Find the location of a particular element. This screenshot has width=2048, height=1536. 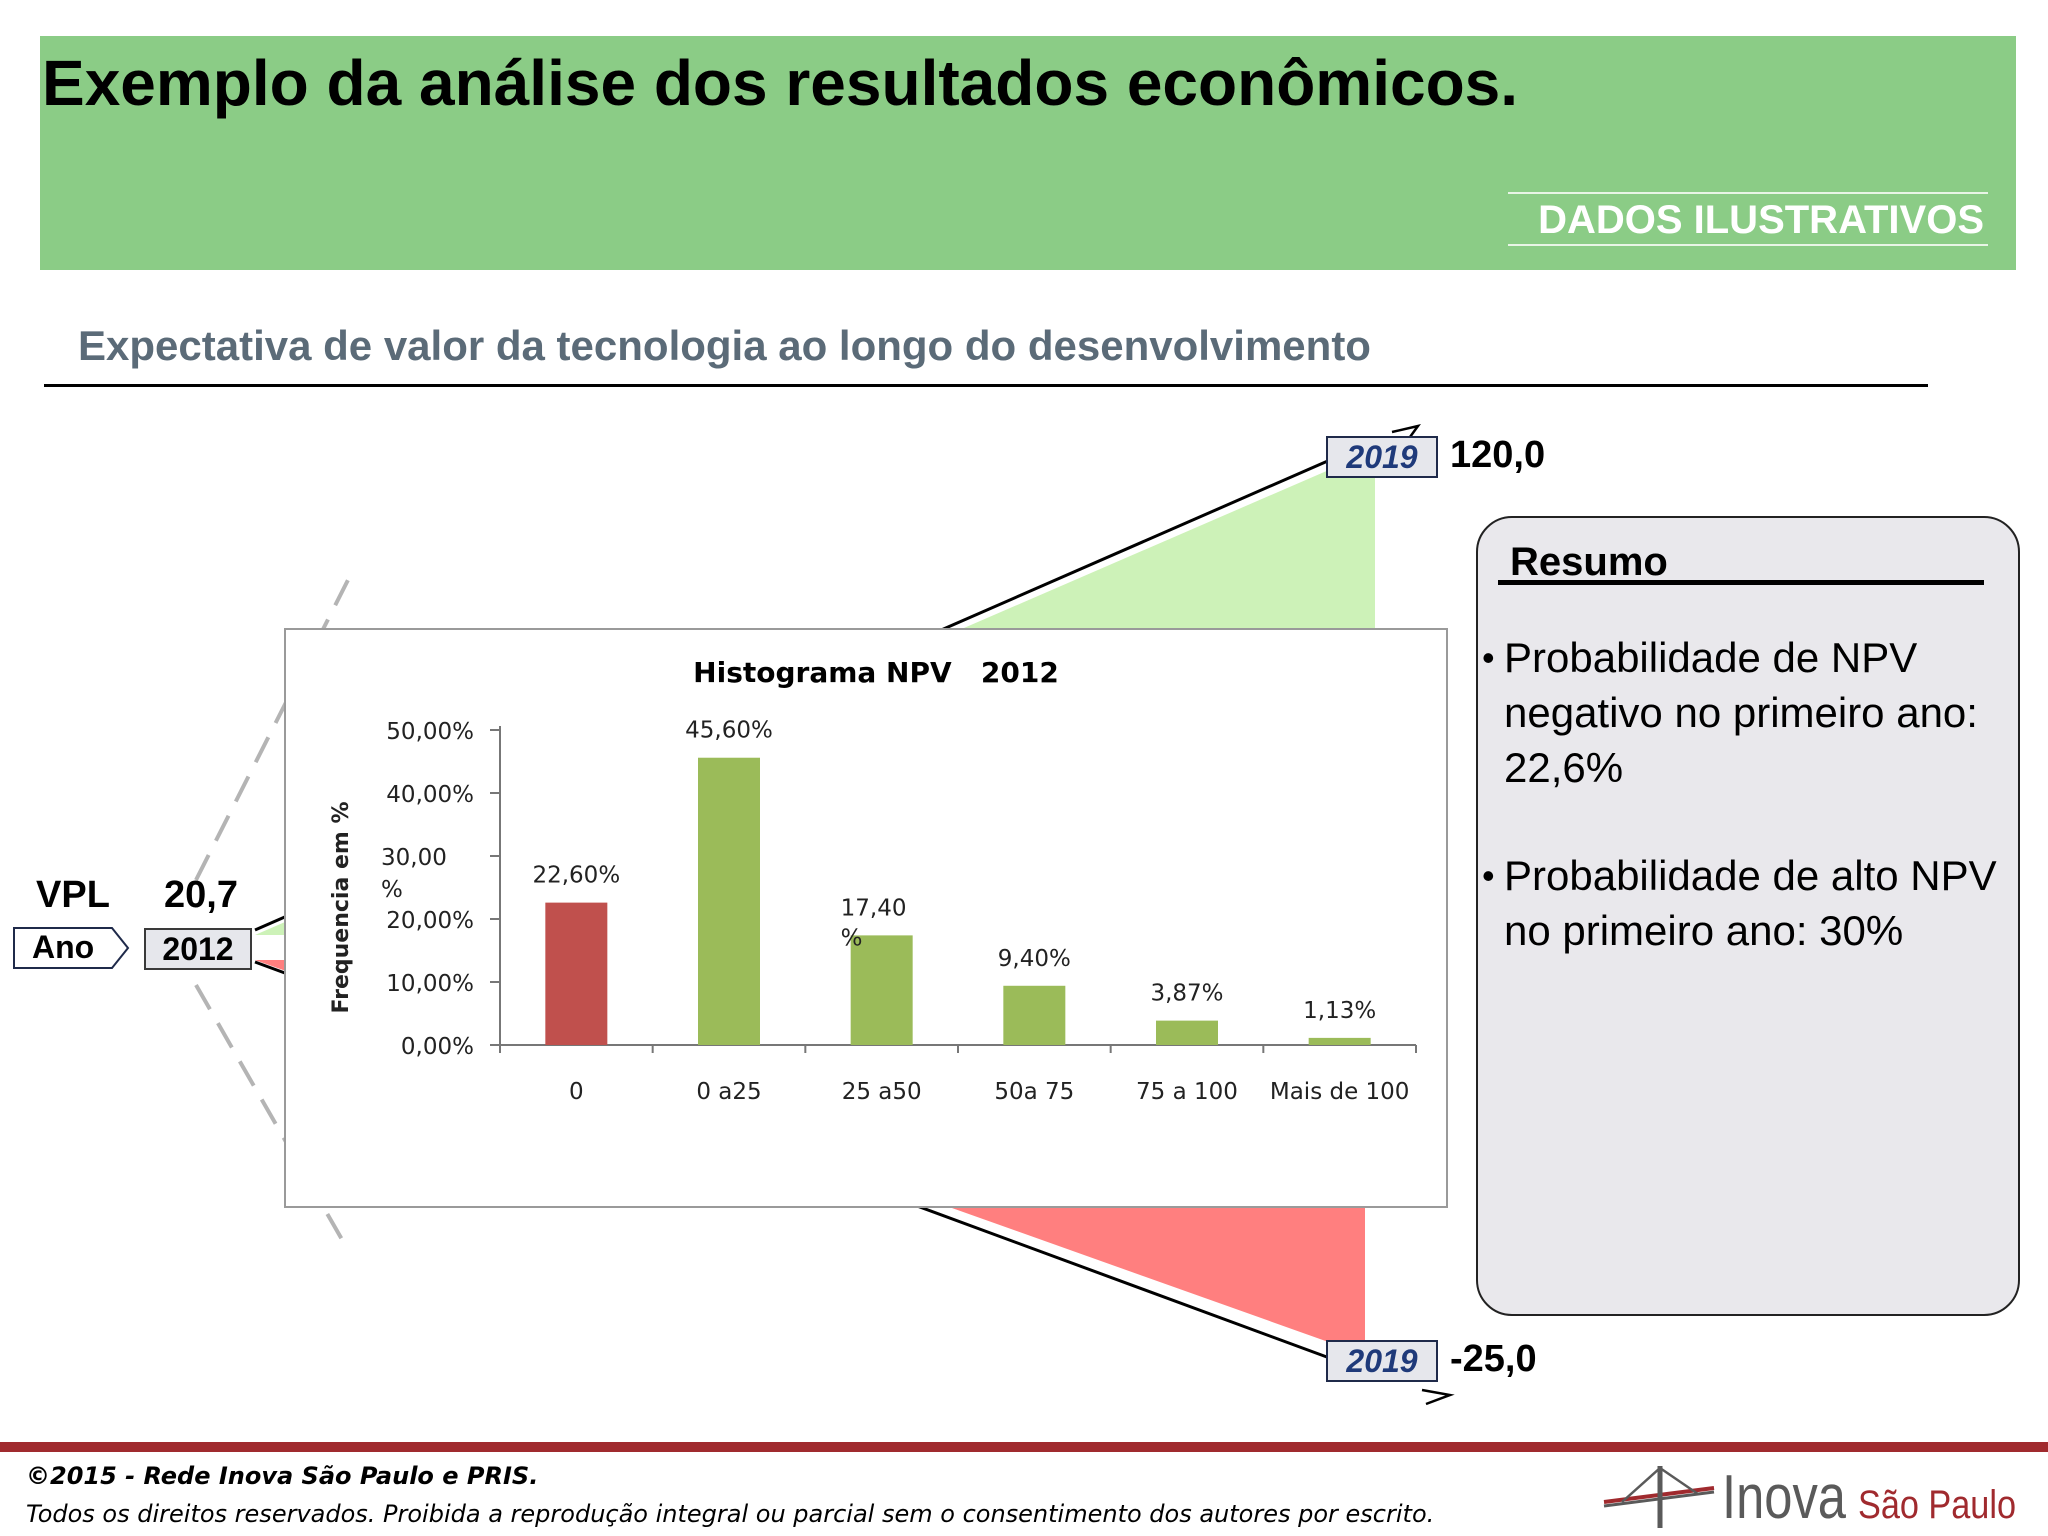

x-category-label: 75 a 100 is located at coordinates (1187, 1092).